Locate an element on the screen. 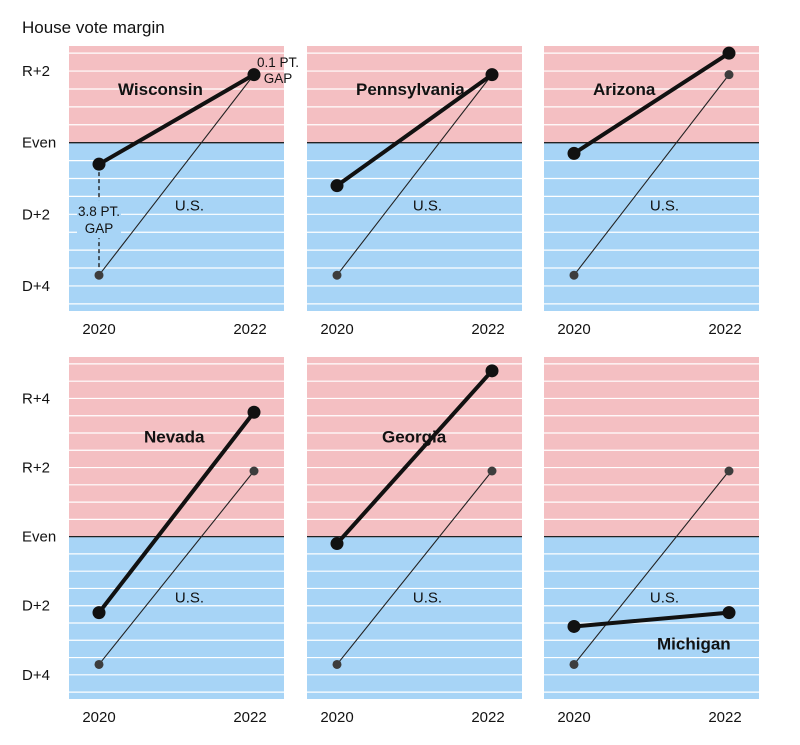  gap-2020-label: GAP is located at coordinates (99, 228).